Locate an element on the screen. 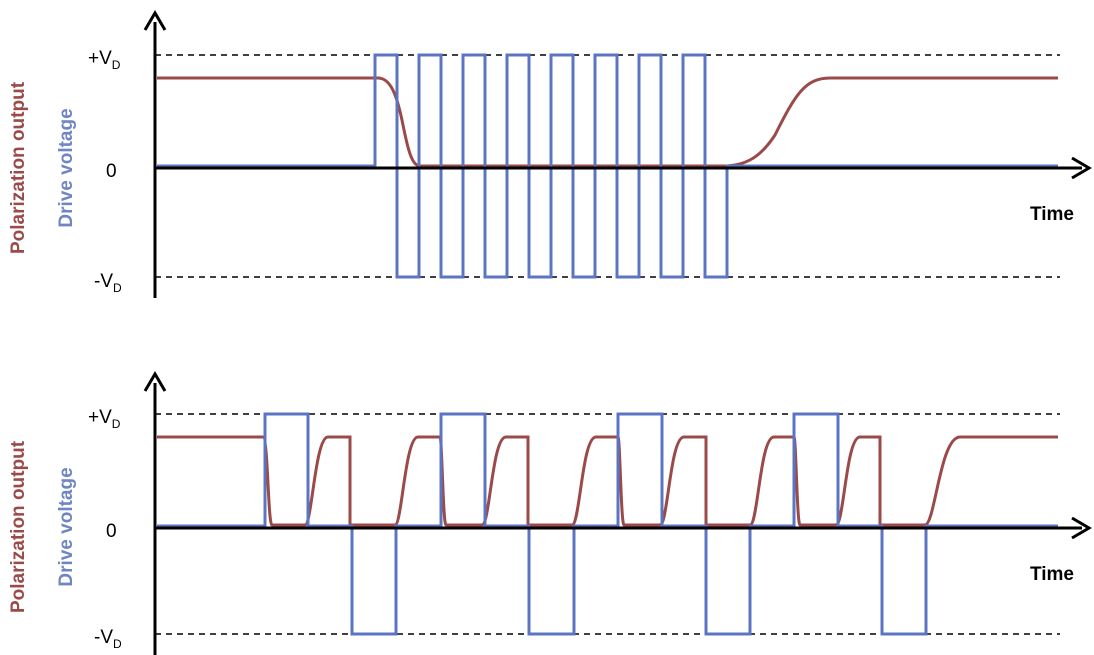 This screenshot has height=655, width=1094. top-y-axis-arrow is located at coordinates (155, 20).